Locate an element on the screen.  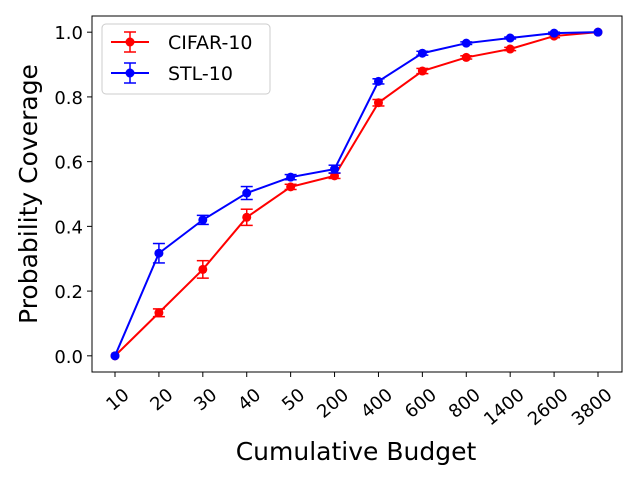
y-tick-label: 0.6 is located at coordinates (68, 163).